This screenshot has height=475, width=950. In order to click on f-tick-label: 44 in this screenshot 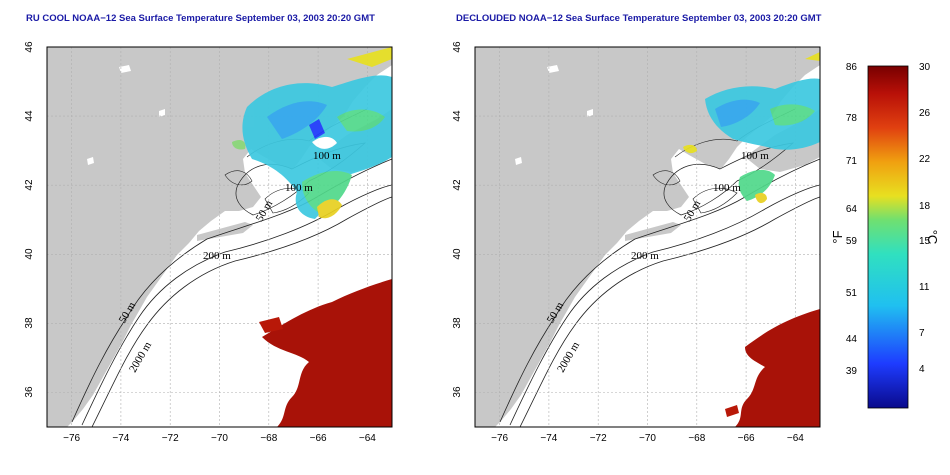, I will do `click(852, 339)`.